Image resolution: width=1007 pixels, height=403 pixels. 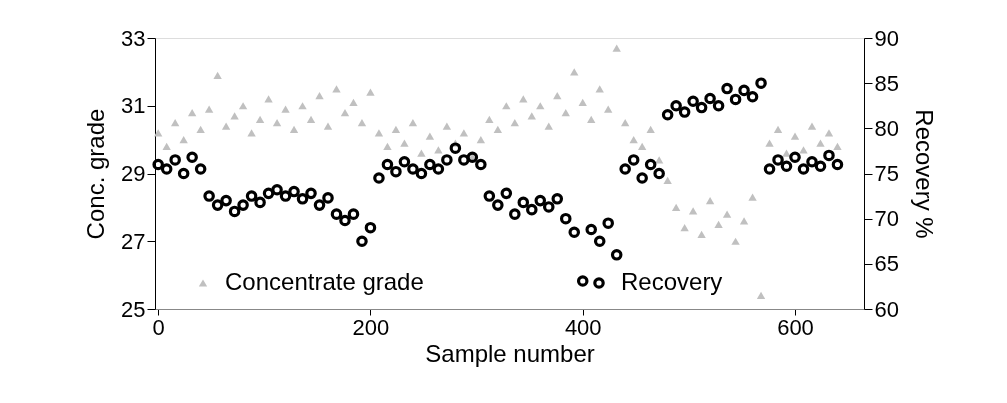 I want to click on y2-tick-label: 60, so click(x=886, y=309).